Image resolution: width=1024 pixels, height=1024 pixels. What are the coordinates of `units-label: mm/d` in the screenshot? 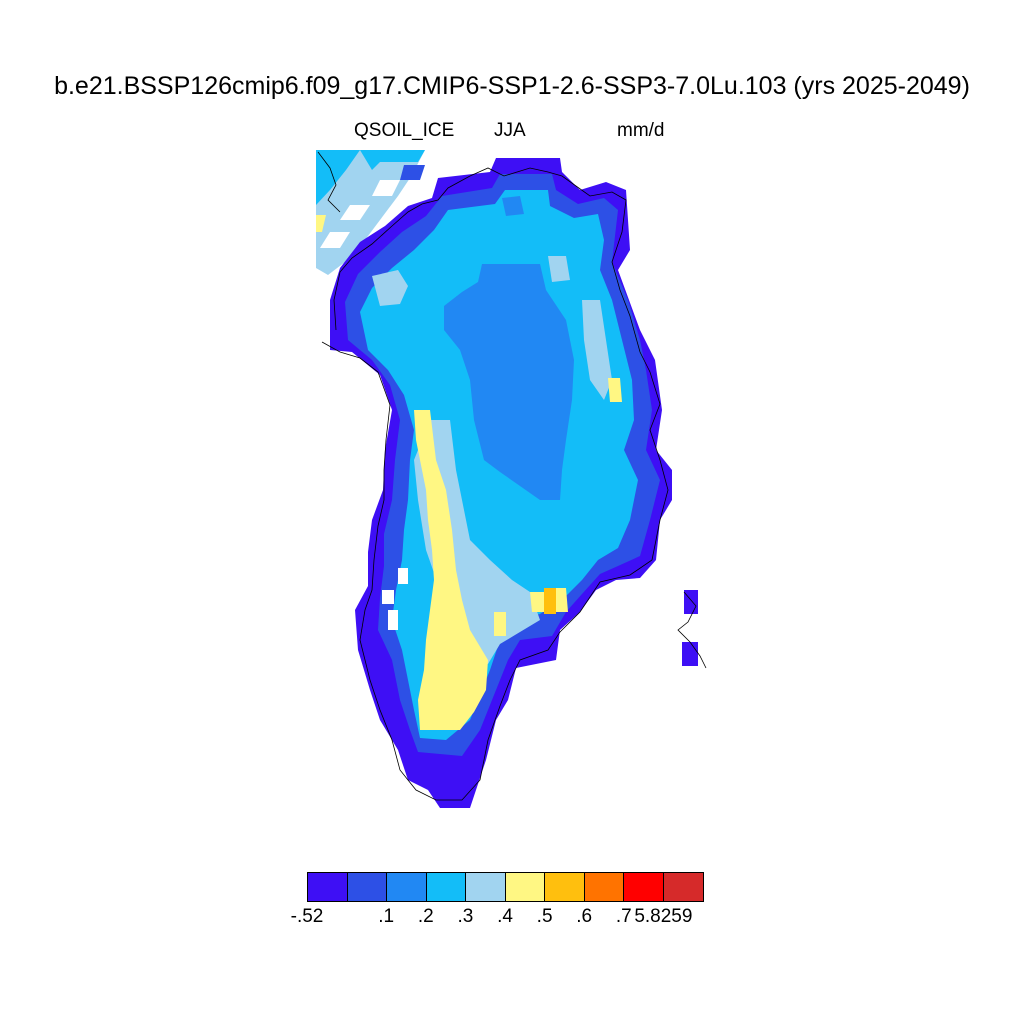 It's located at (641, 130).